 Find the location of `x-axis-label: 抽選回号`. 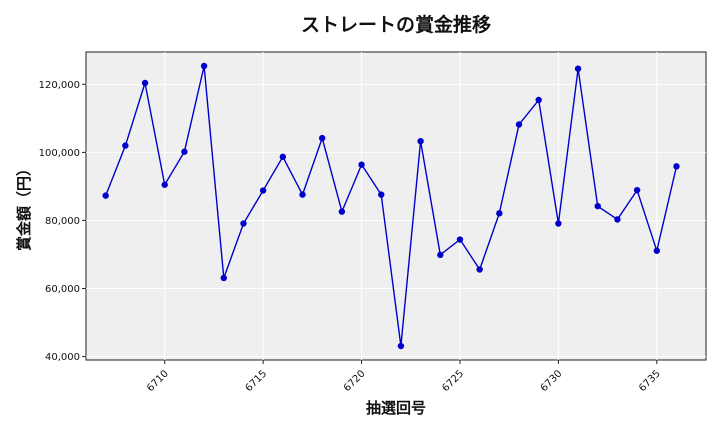

x-axis-label: 抽選回号 is located at coordinates (396, 408).